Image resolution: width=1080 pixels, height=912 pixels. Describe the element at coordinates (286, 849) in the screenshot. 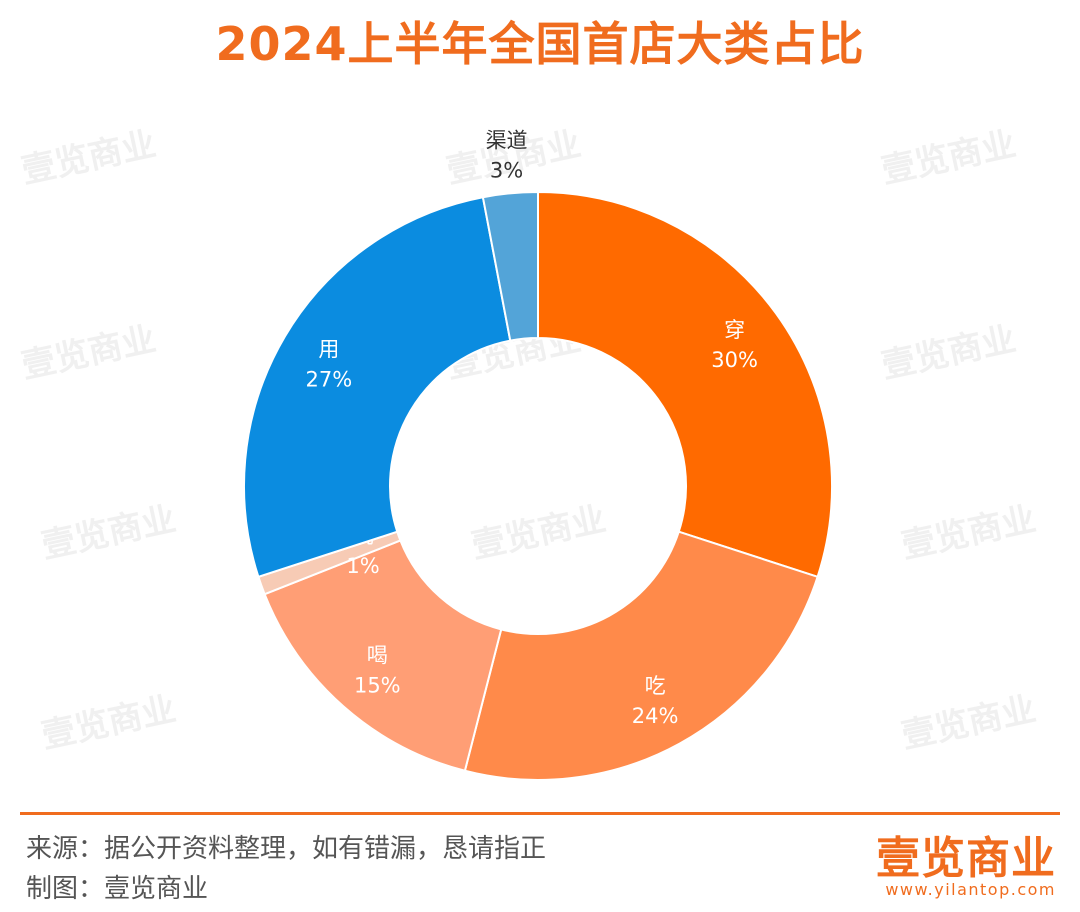

I see `source-note: 来源：据公开资料整理，如有错漏，恳请指正` at that location.